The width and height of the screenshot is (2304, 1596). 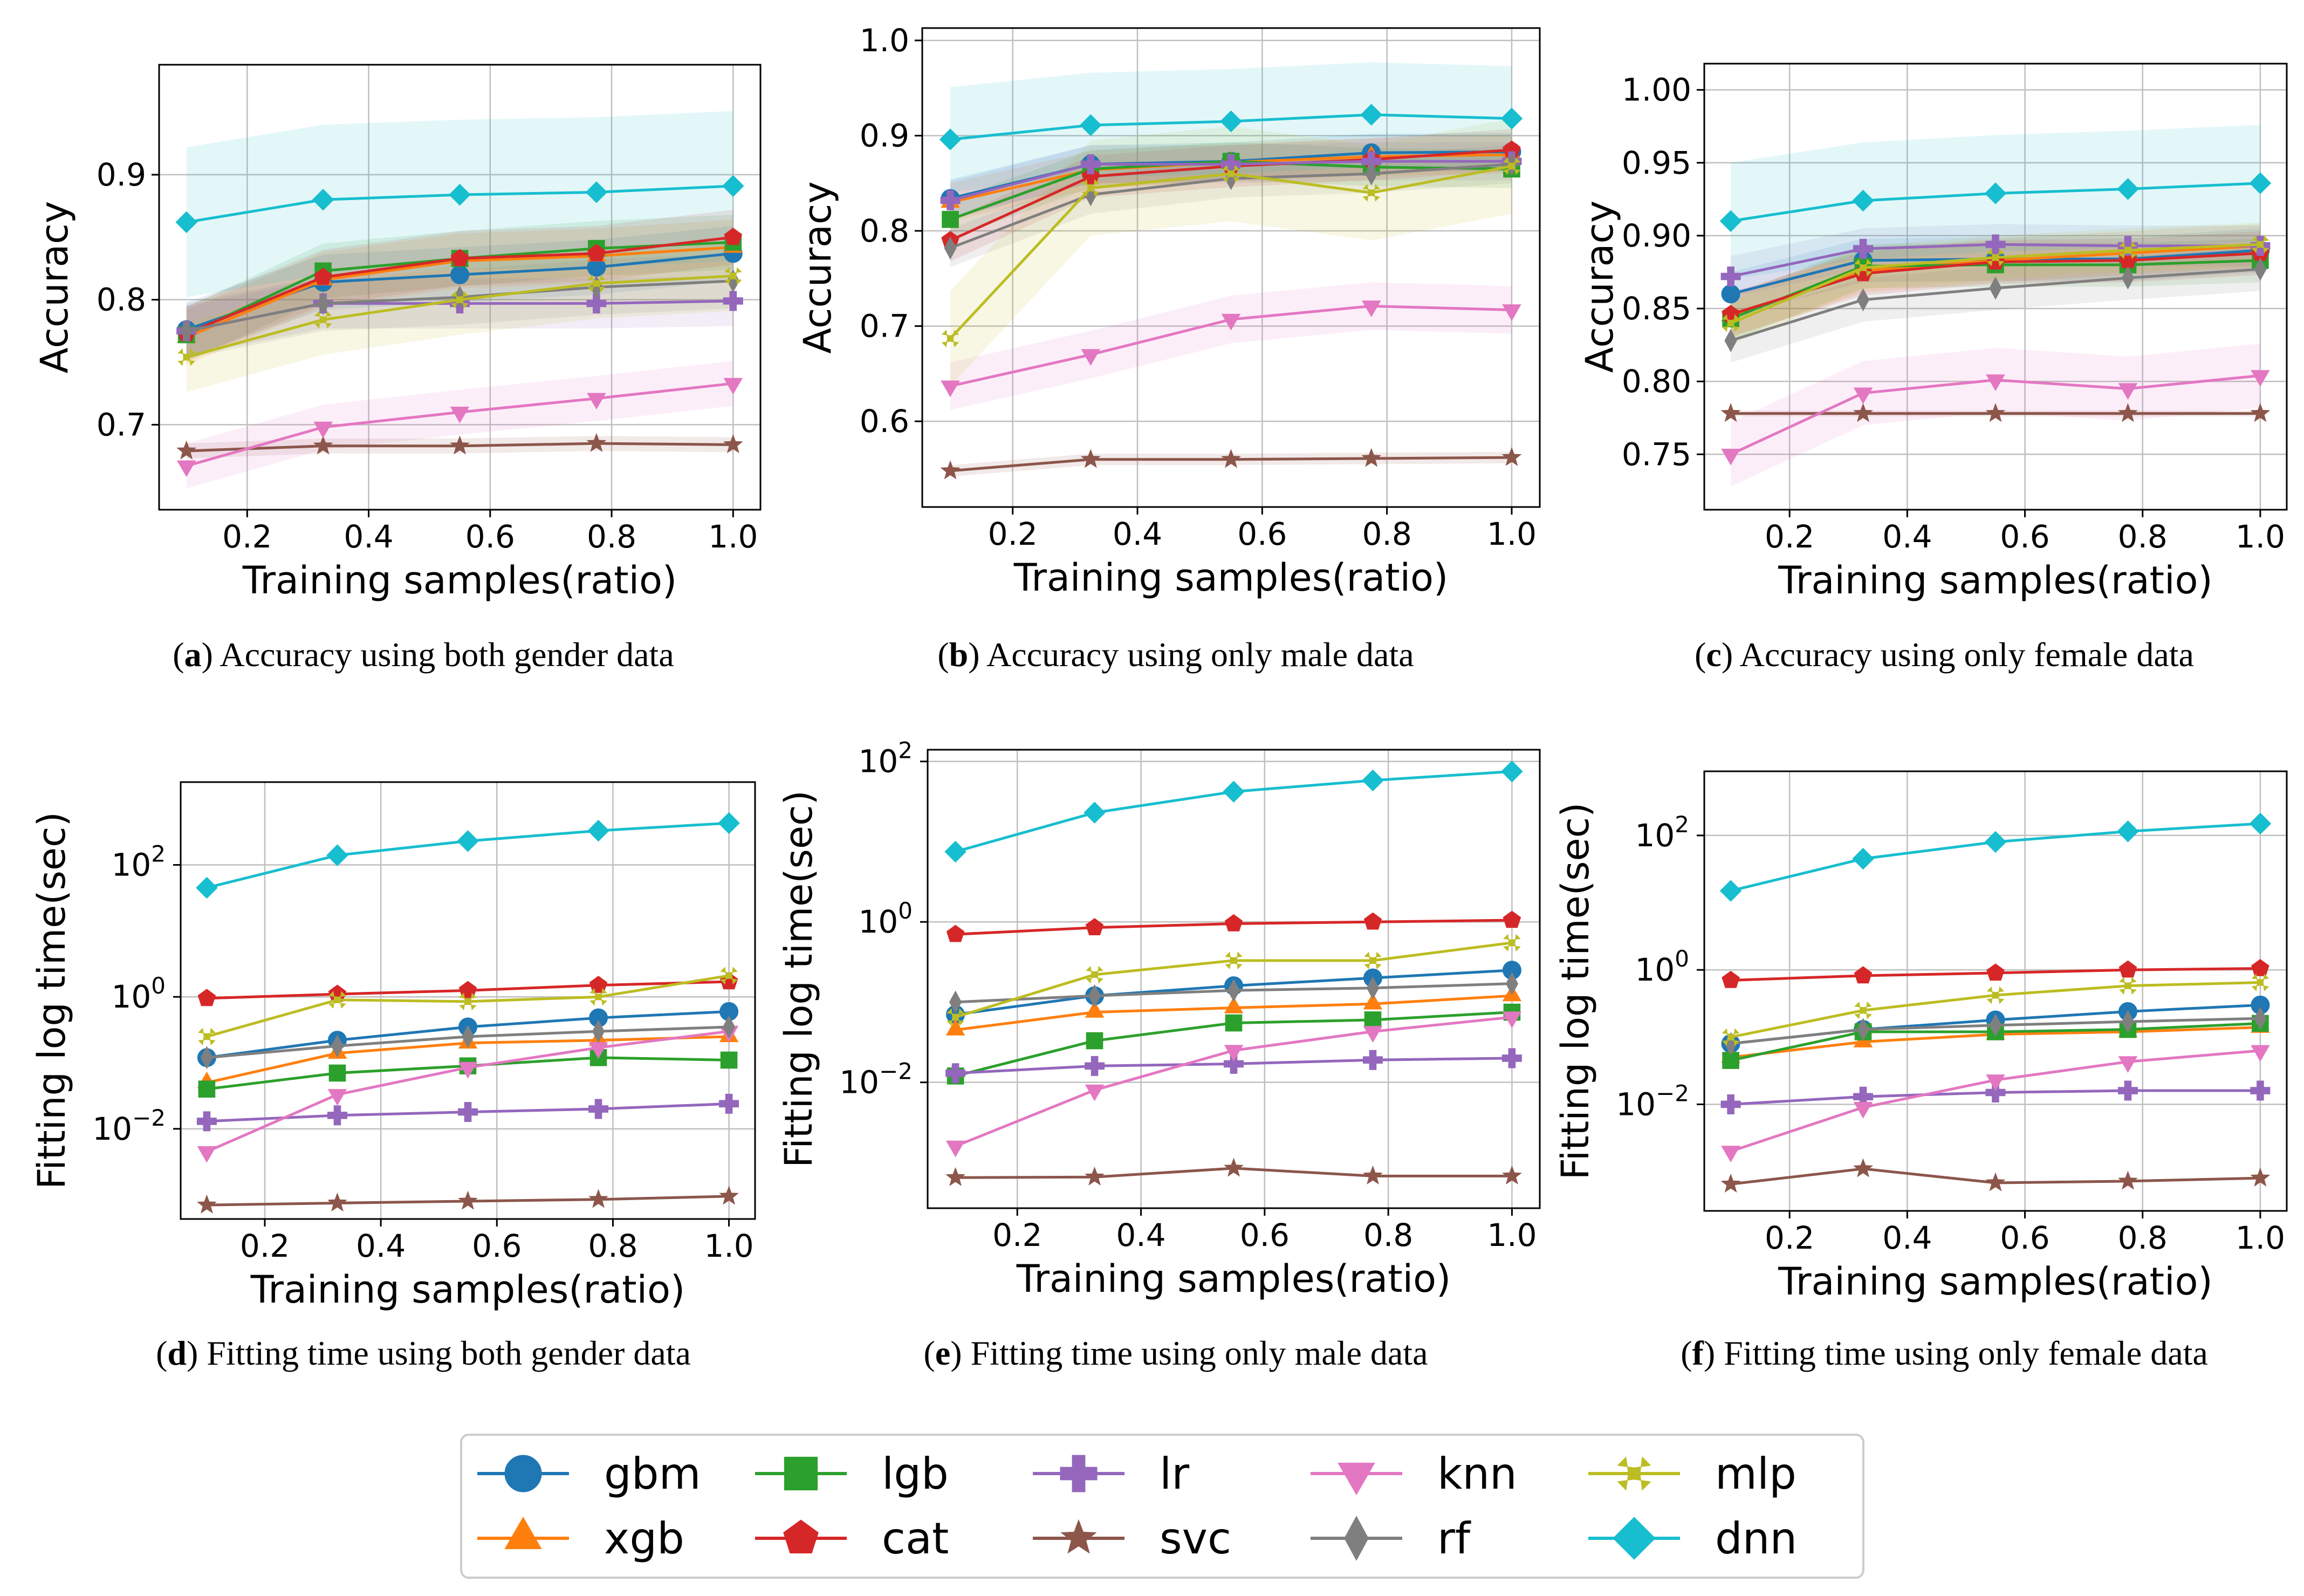 What do you see at coordinates (1656, 163) in the screenshot?
I see `y-tick-label: 0.95` at bounding box center [1656, 163].